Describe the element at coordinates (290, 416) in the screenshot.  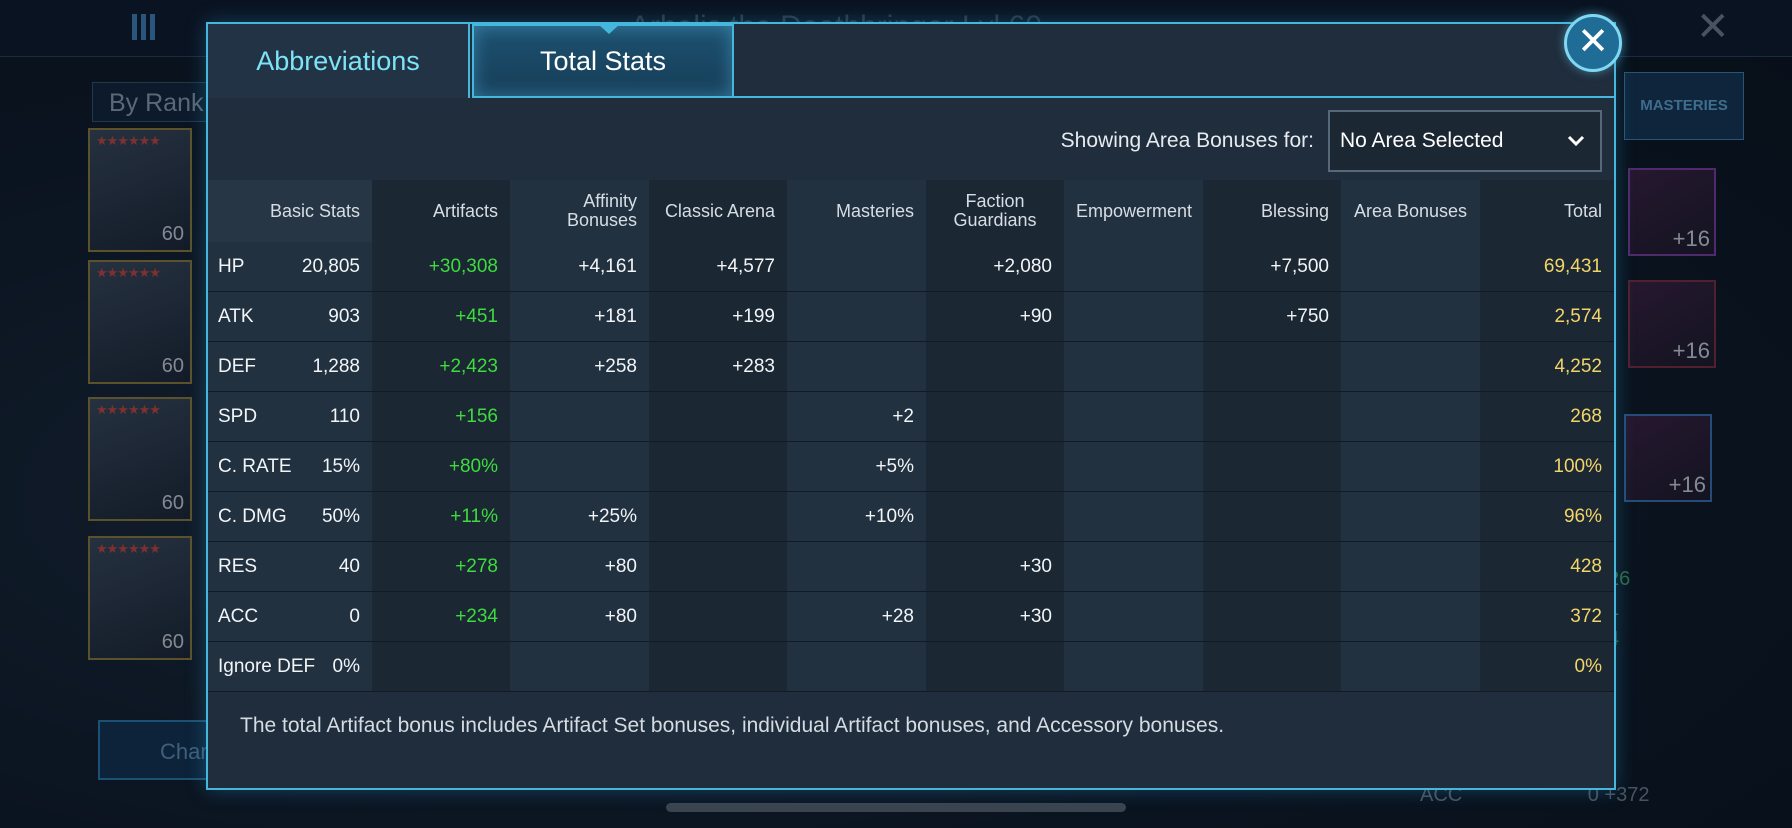
I see `stat-cell: SPD 110` at that location.